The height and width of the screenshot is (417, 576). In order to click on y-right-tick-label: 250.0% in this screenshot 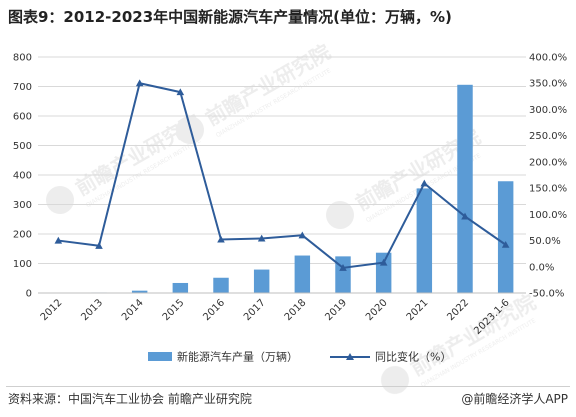, I will do `click(548, 136)`.